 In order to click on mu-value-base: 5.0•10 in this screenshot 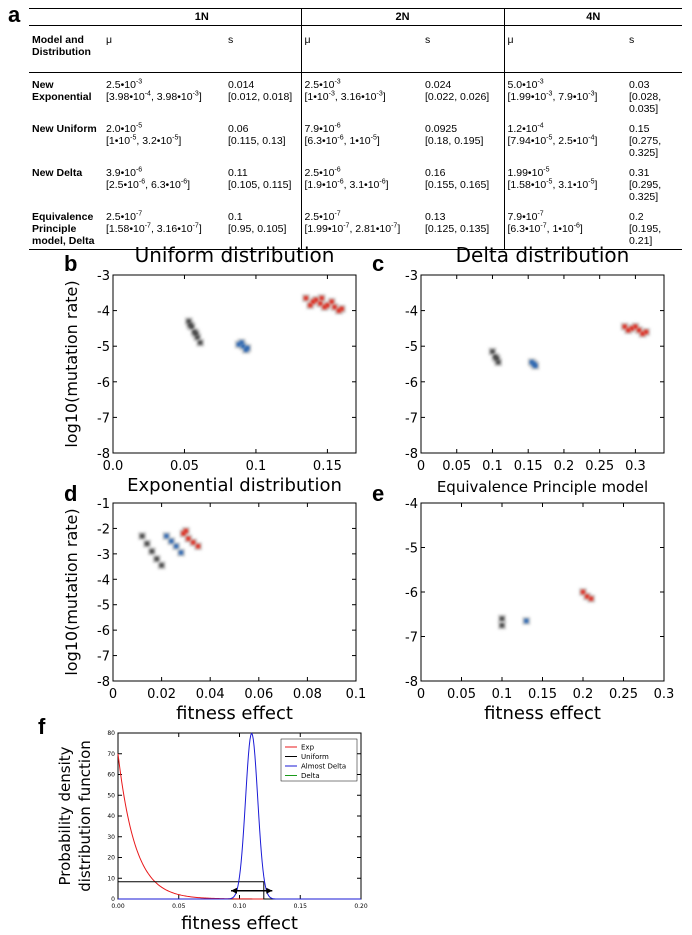, I will do `click(522, 85)`.